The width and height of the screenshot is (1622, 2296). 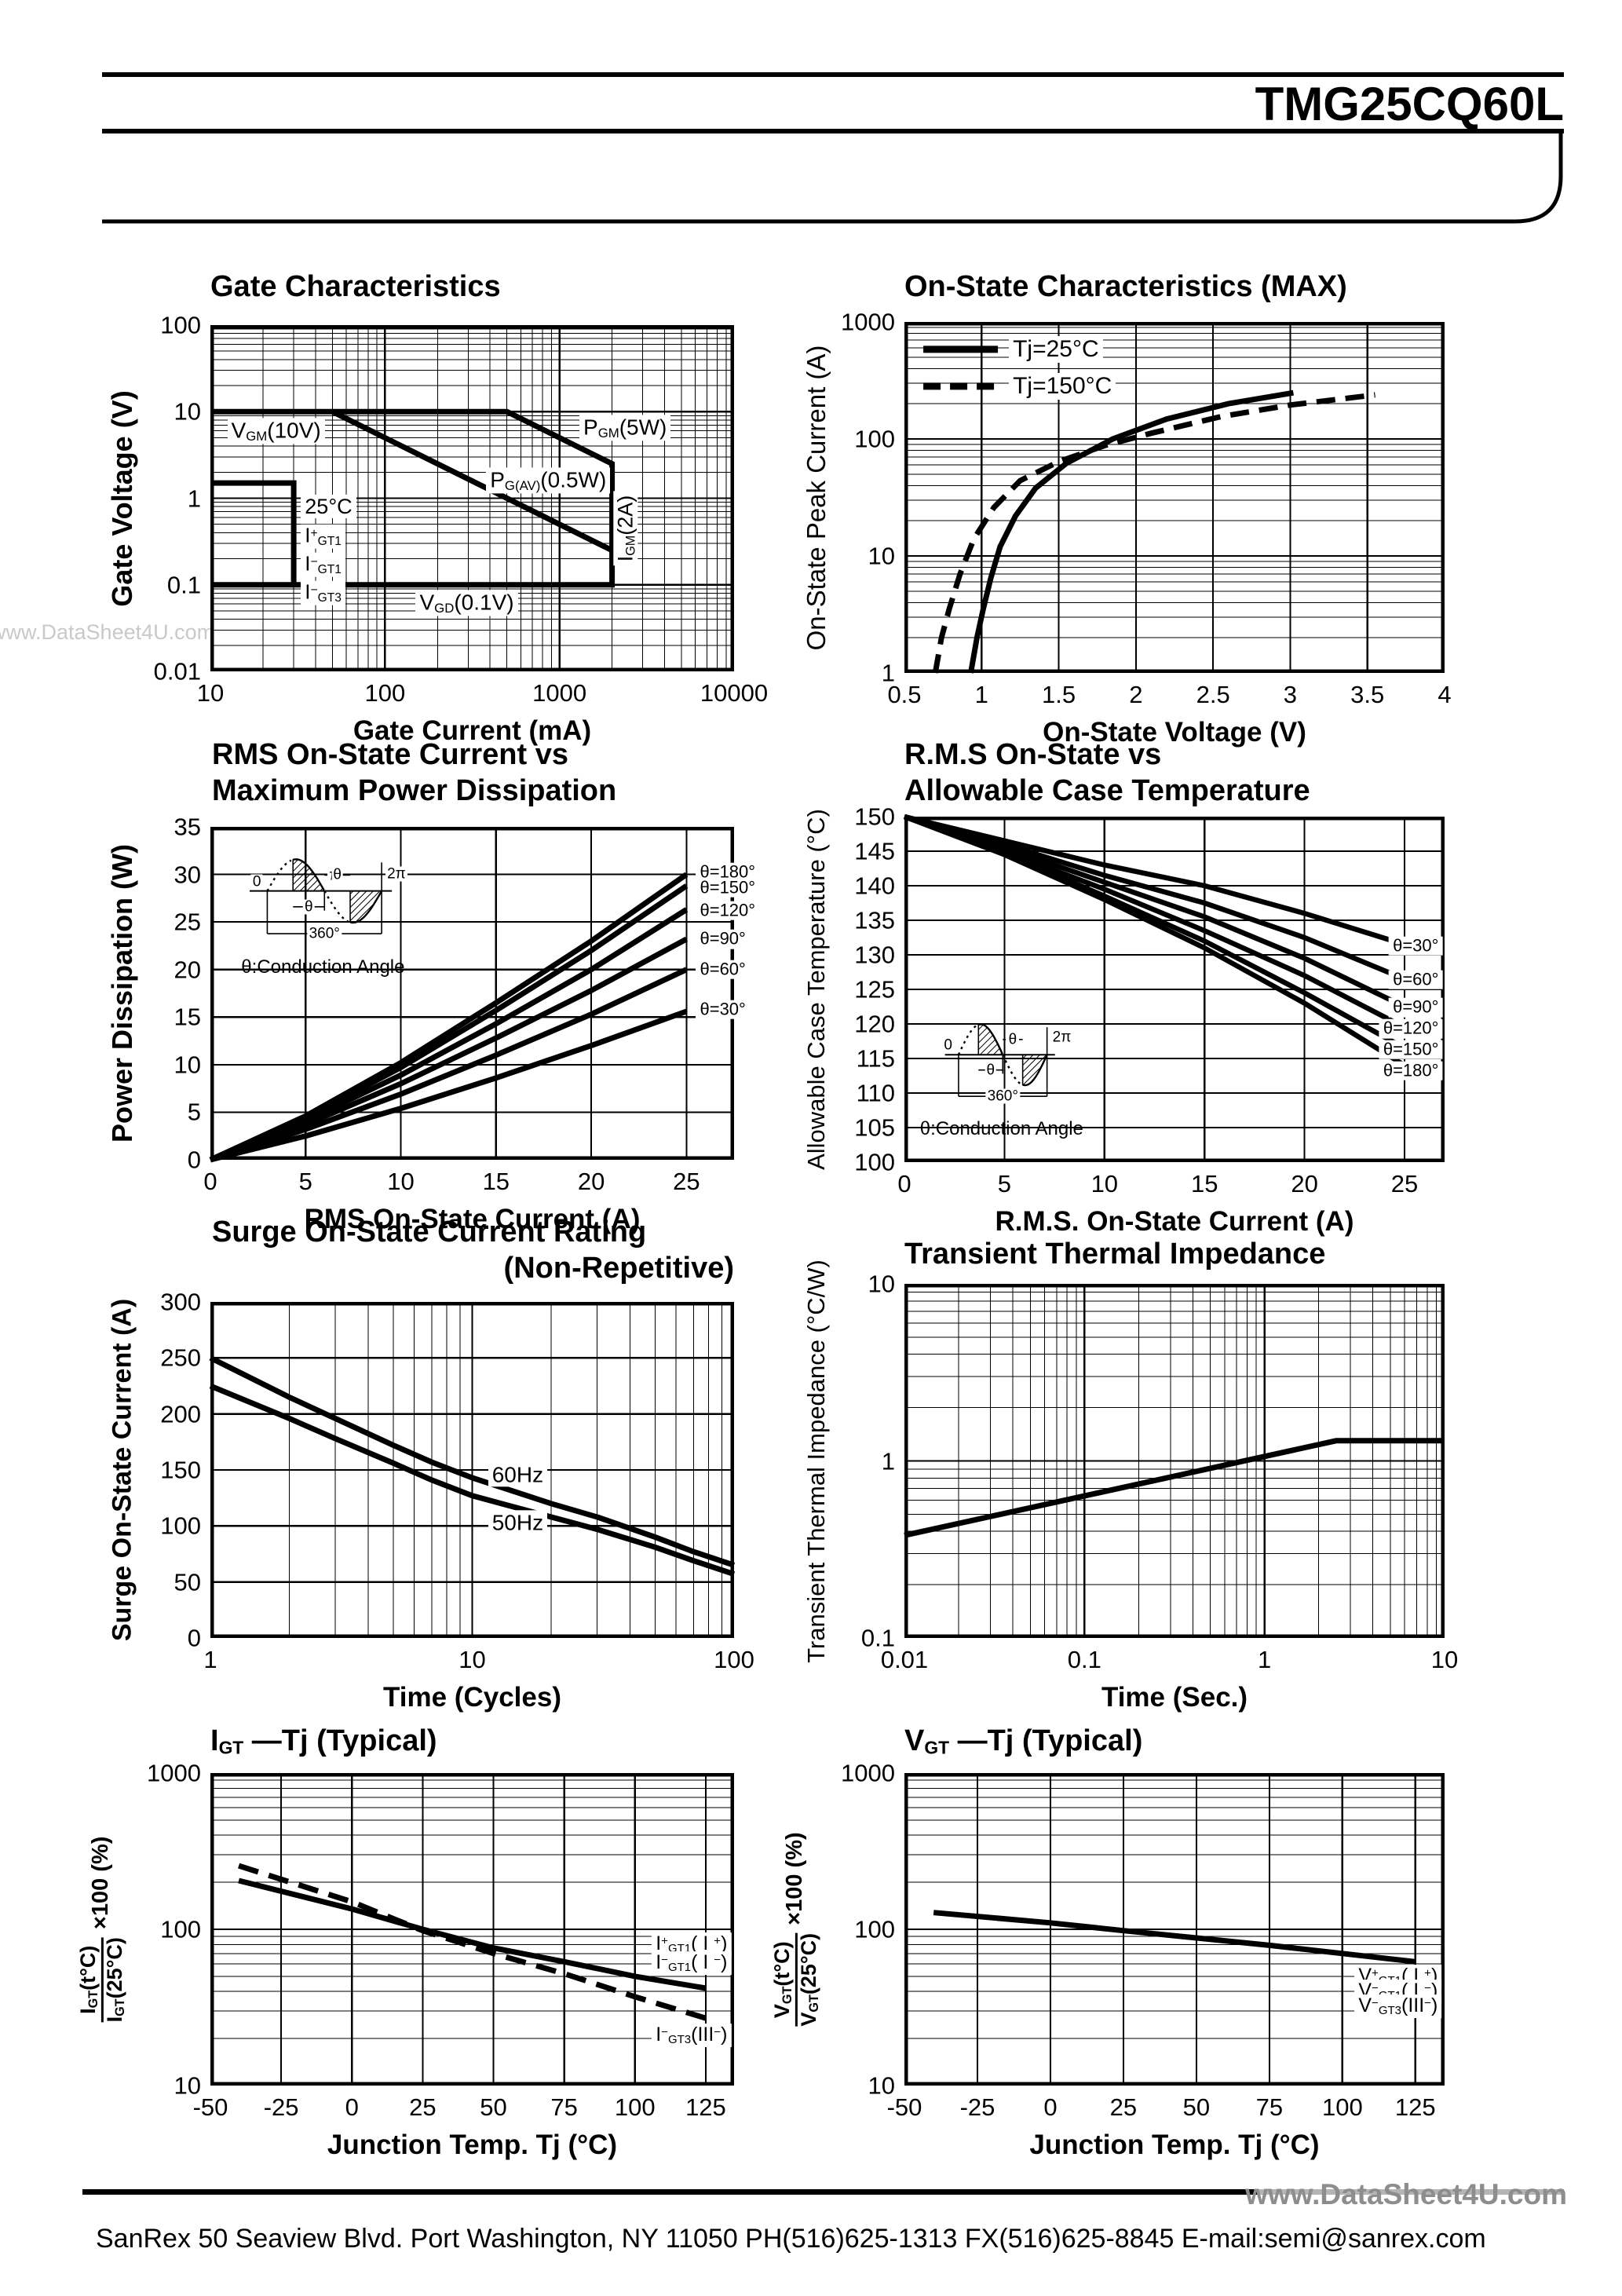 What do you see at coordinates (1174, 1938) in the screenshot?
I see `series-vgt-line` at bounding box center [1174, 1938].